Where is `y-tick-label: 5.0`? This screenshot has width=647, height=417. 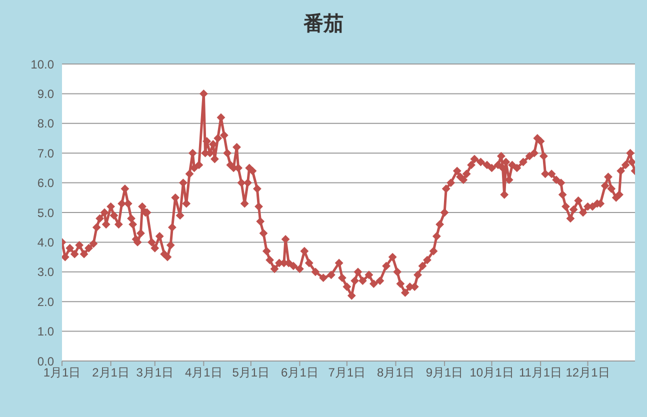
y-tick-label: 5.0 is located at coordinates (45, 213).